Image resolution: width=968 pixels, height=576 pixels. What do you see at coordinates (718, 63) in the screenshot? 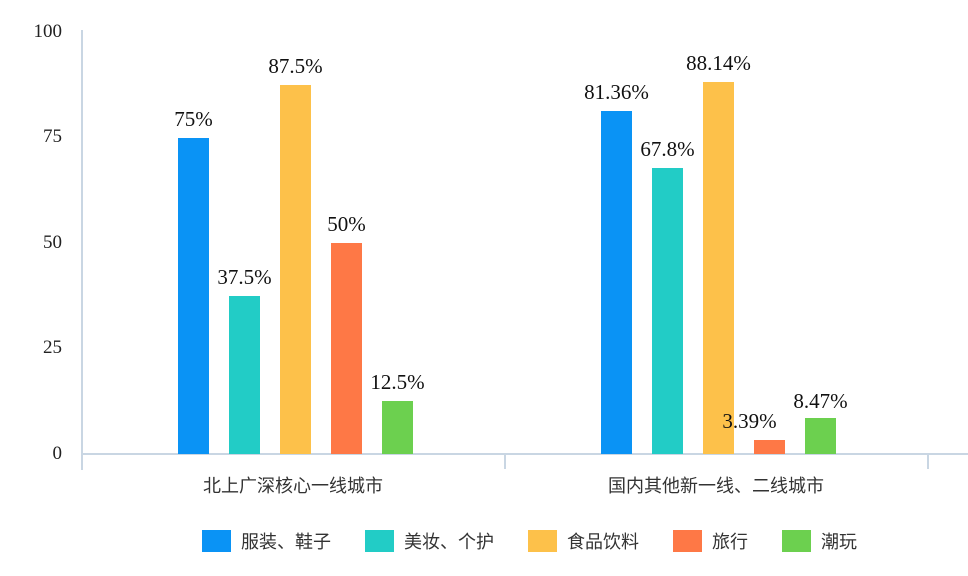
I see `value-label: 88.14%` at bounding box center [718, 63].